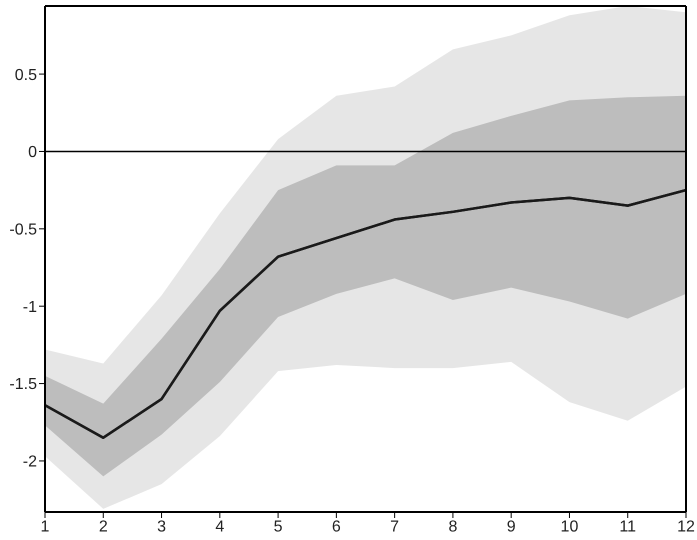 The width and height of the screenshot is (697, 540). What do you see at coordinates (219, 527) in the screenshot?
I see `x-tick-label: 4` at bounding box center [219, 527].